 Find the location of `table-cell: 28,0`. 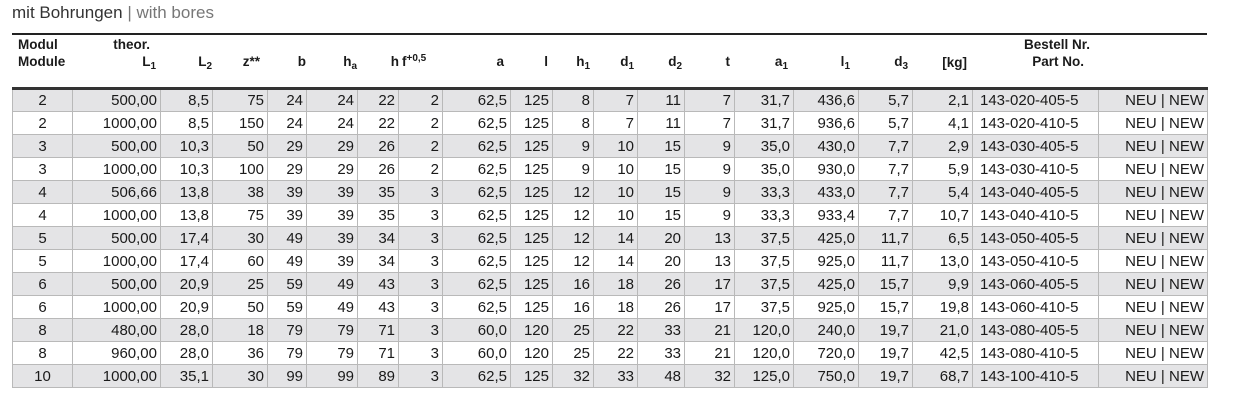

table-cell: 28,0 is located at coordinates (186, 353).